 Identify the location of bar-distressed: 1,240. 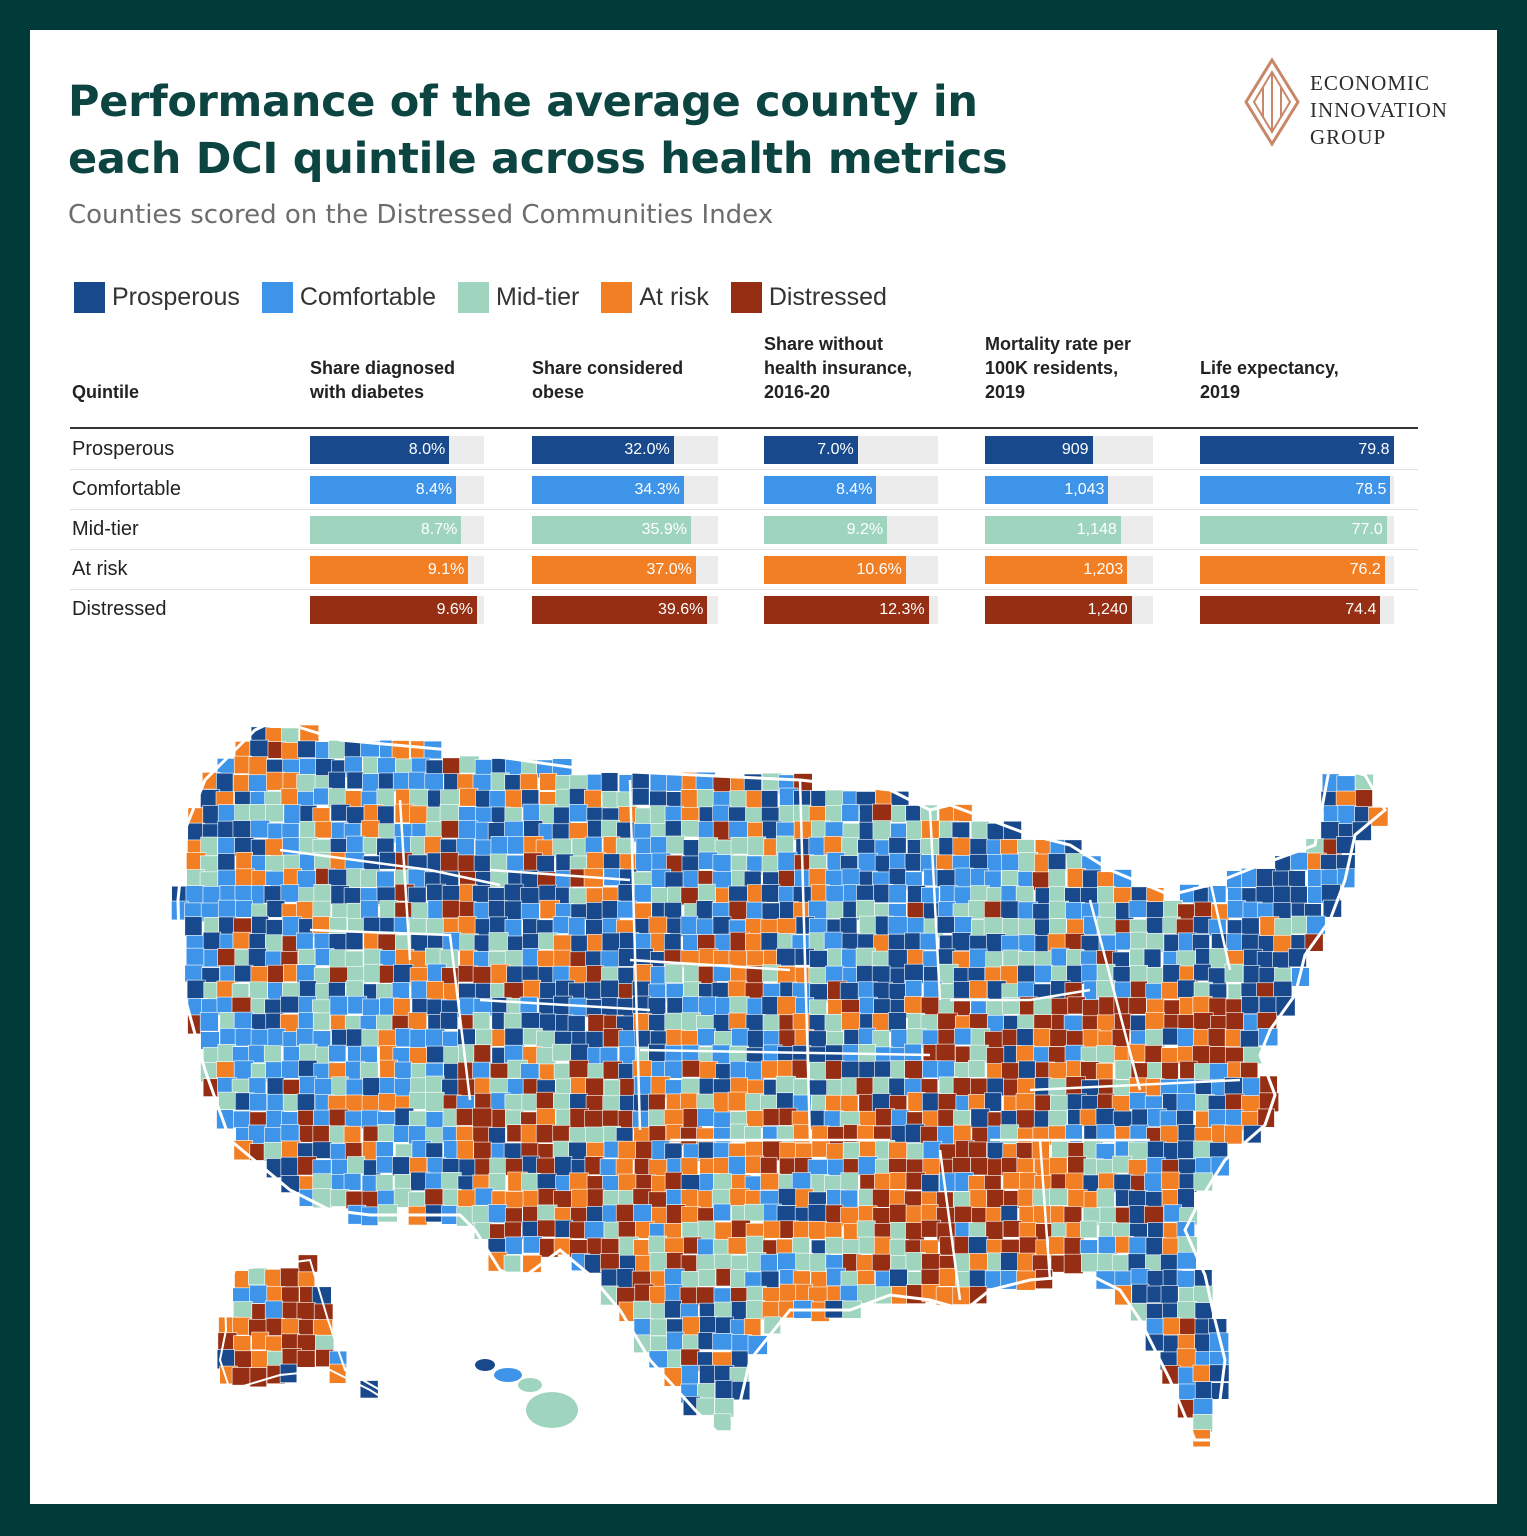
(1058, 610).